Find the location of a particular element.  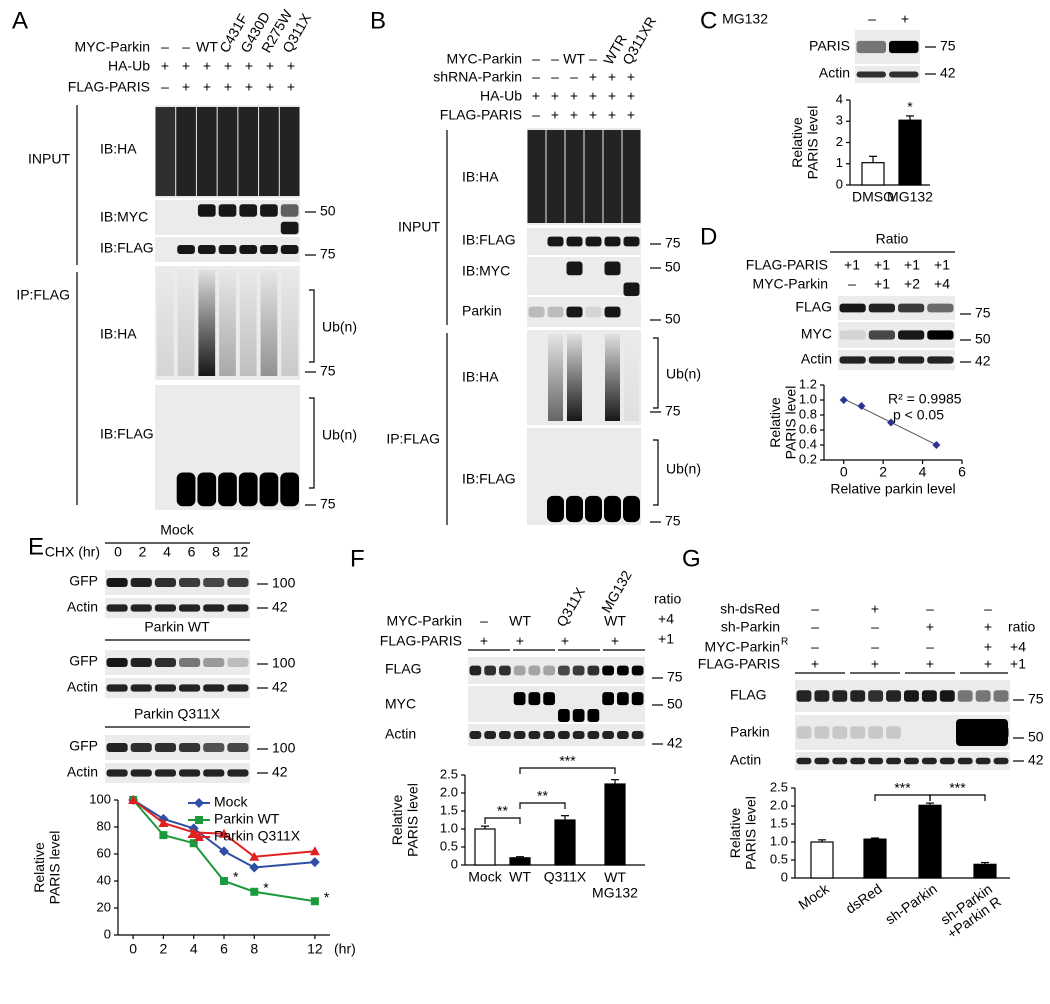

lane-label: 6 is located at coordinates (192, 552).